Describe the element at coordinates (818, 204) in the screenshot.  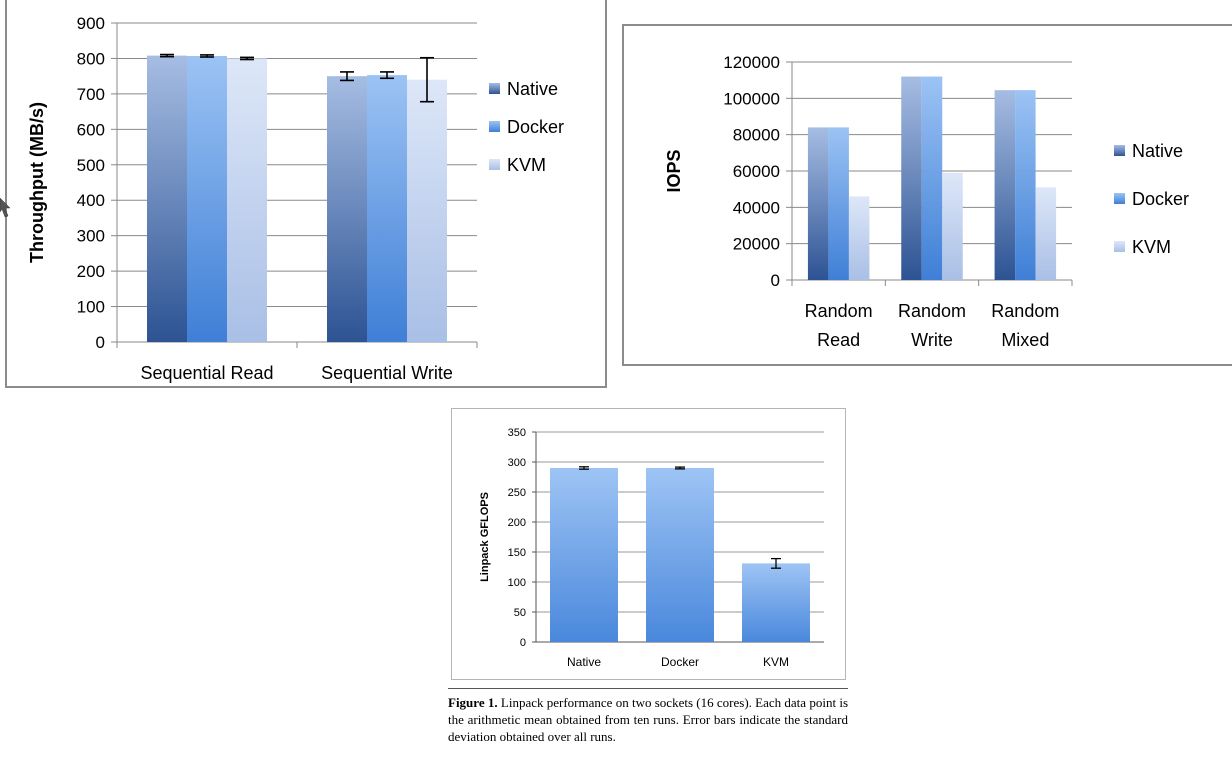
I see `bar-native-random-read` at that location.